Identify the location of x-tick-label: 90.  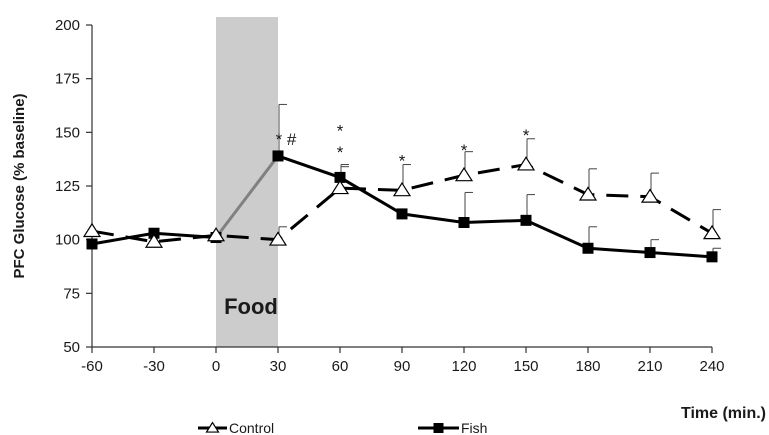
(402, 366).